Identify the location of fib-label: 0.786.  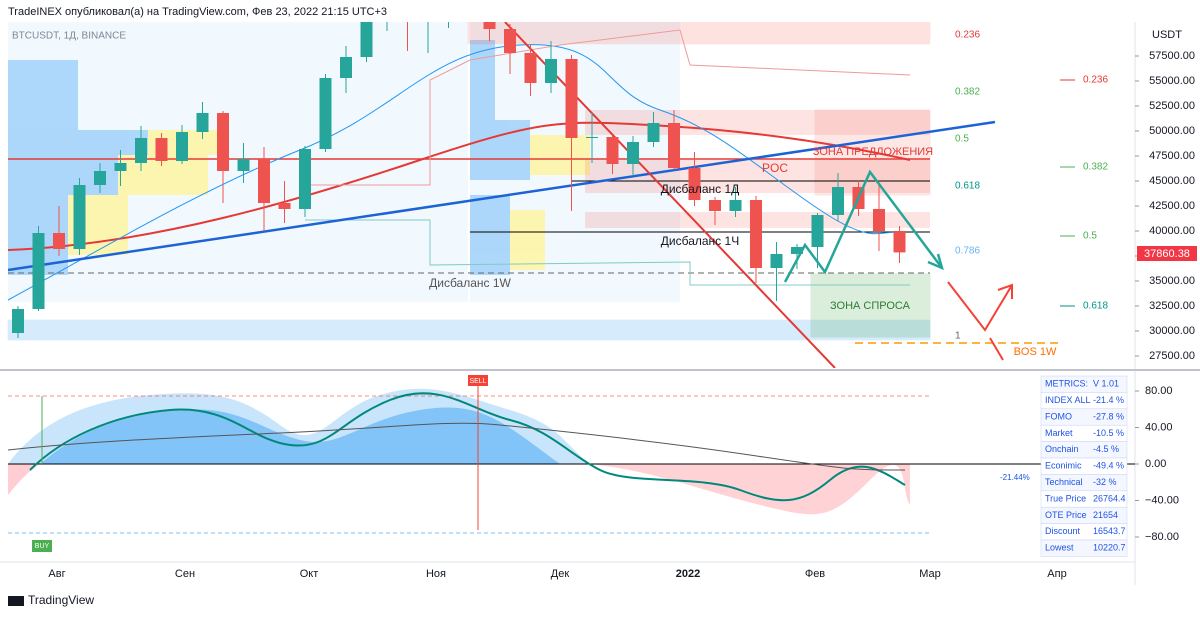
(967, 251).